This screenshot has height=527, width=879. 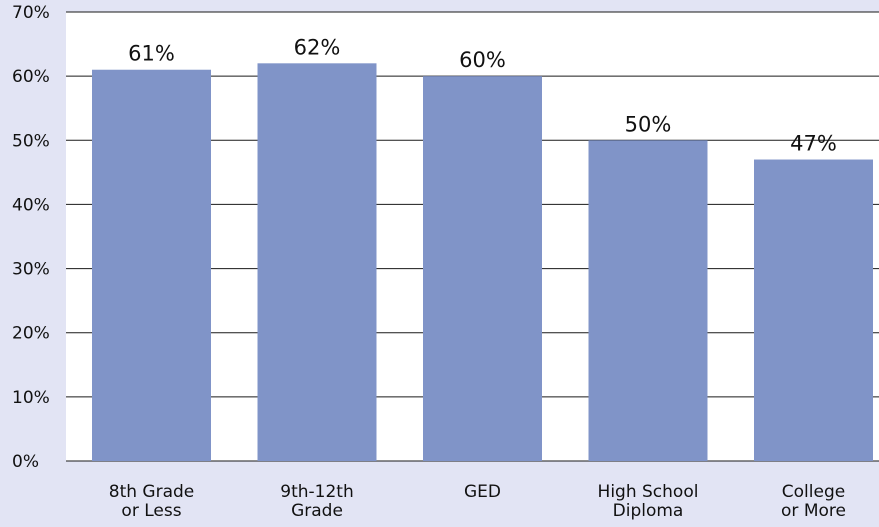 What do you see at coordinates (31, 398) in the screenshot?
I see `y-tick-label: 10%` at bounding box center [31, 398].